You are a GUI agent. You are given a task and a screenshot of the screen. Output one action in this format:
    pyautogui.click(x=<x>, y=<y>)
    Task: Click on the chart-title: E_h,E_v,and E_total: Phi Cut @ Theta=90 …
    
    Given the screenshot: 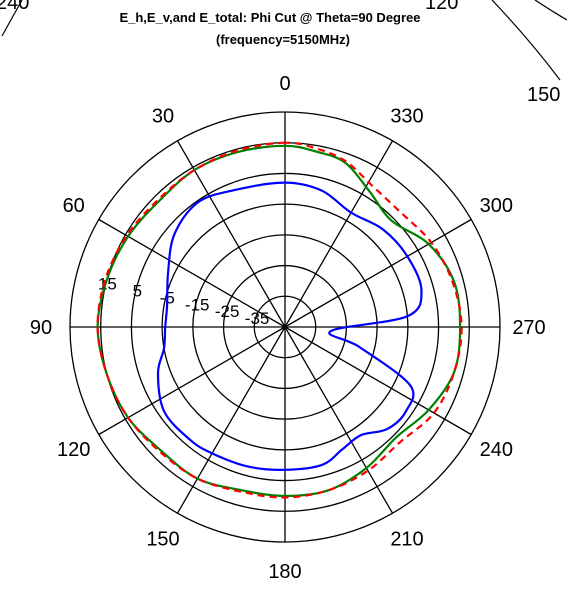 What is the action you would take?
    pyautogui.click(x=269, y=17)
    